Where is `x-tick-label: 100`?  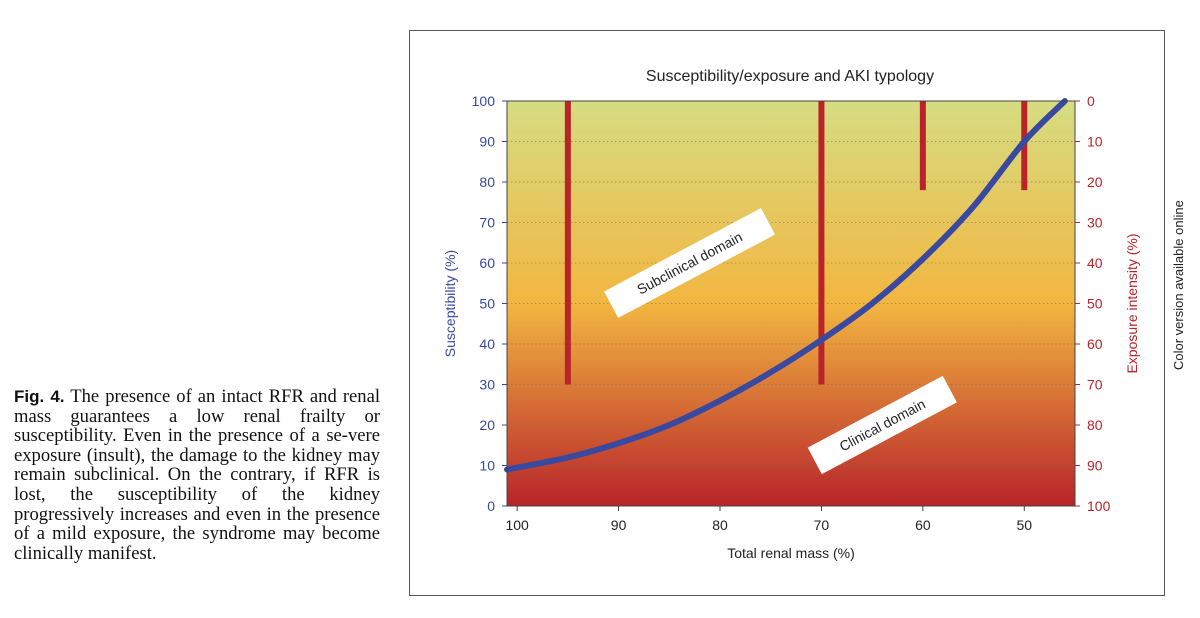
x-tick-label: 100 is located at coordinates (517, 525).